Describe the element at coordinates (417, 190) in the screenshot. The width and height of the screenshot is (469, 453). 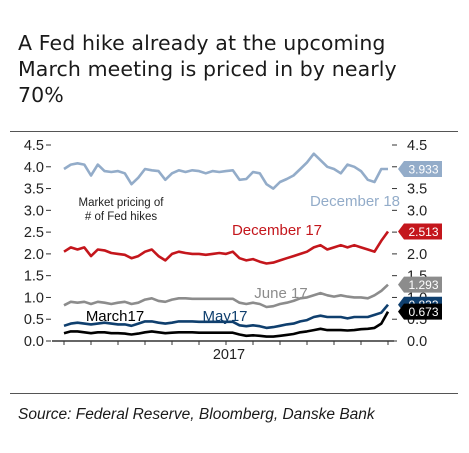
I see `y-tick-label-right: 3.5` at that location.